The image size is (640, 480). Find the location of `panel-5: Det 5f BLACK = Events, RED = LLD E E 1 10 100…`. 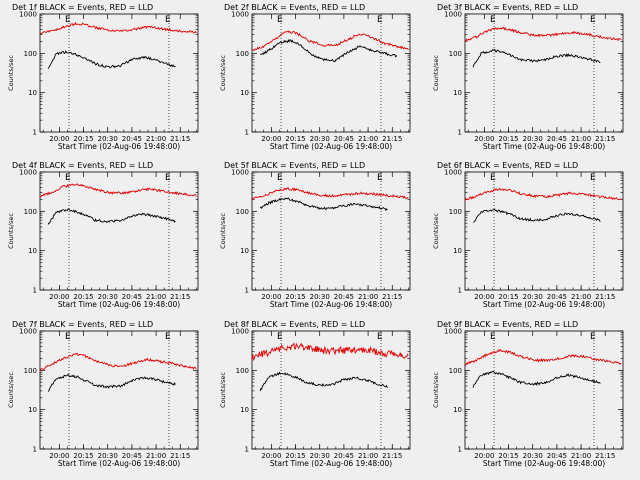

panel-5: Det 5f BLACK = Events, RED = LLD E E 1 10 100… is located at coordinates (315, 235).